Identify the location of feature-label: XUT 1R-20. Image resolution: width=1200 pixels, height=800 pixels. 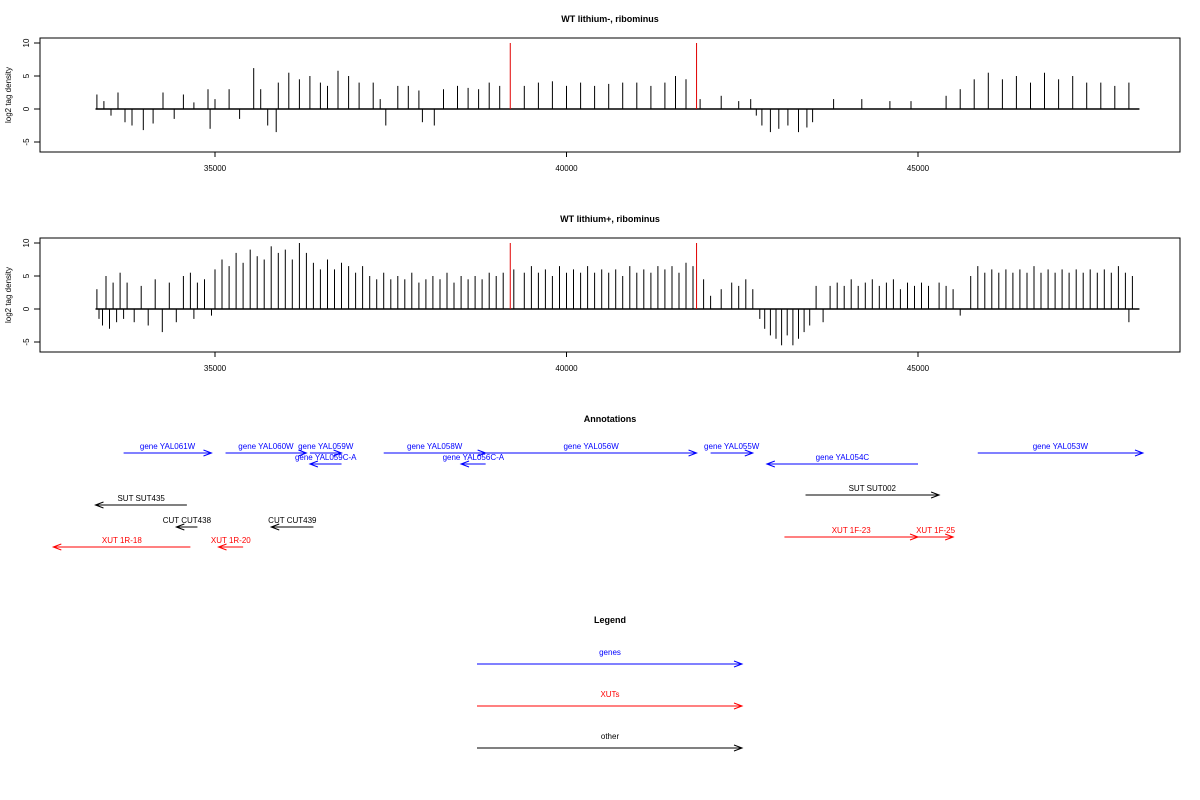
(231, 540).